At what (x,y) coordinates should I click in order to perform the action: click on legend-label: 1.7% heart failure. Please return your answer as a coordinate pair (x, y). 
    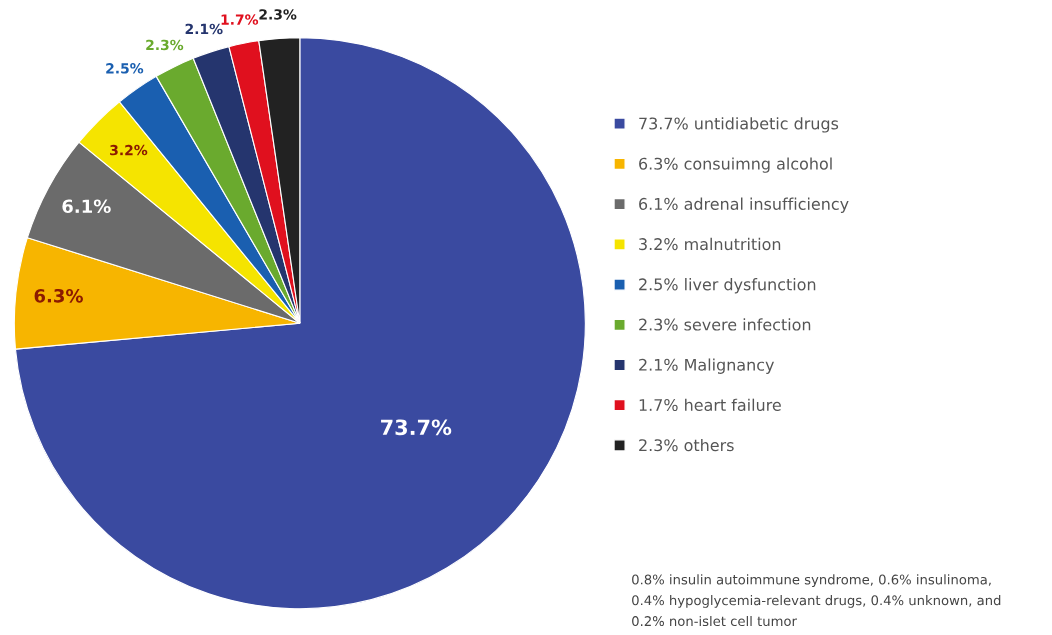
    Looking at the image, I should click on (710, 405).